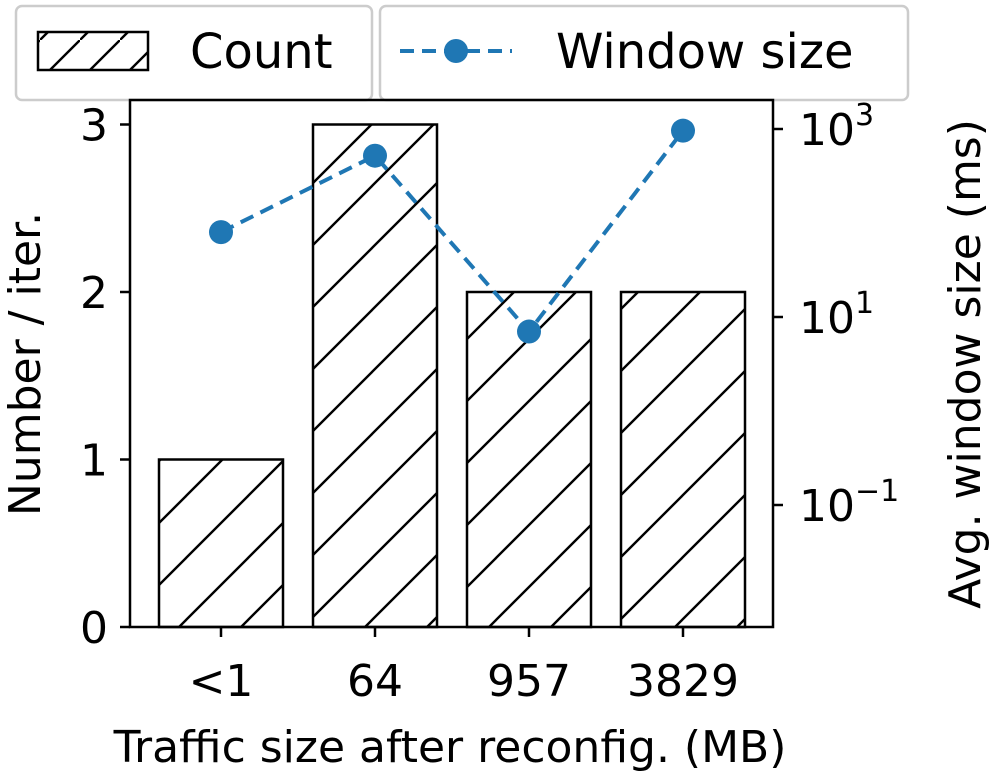  What do you see at coordinates (456, 51) in the screenshot?
I see `legend-marker-window` at bounding box center [456, 51].